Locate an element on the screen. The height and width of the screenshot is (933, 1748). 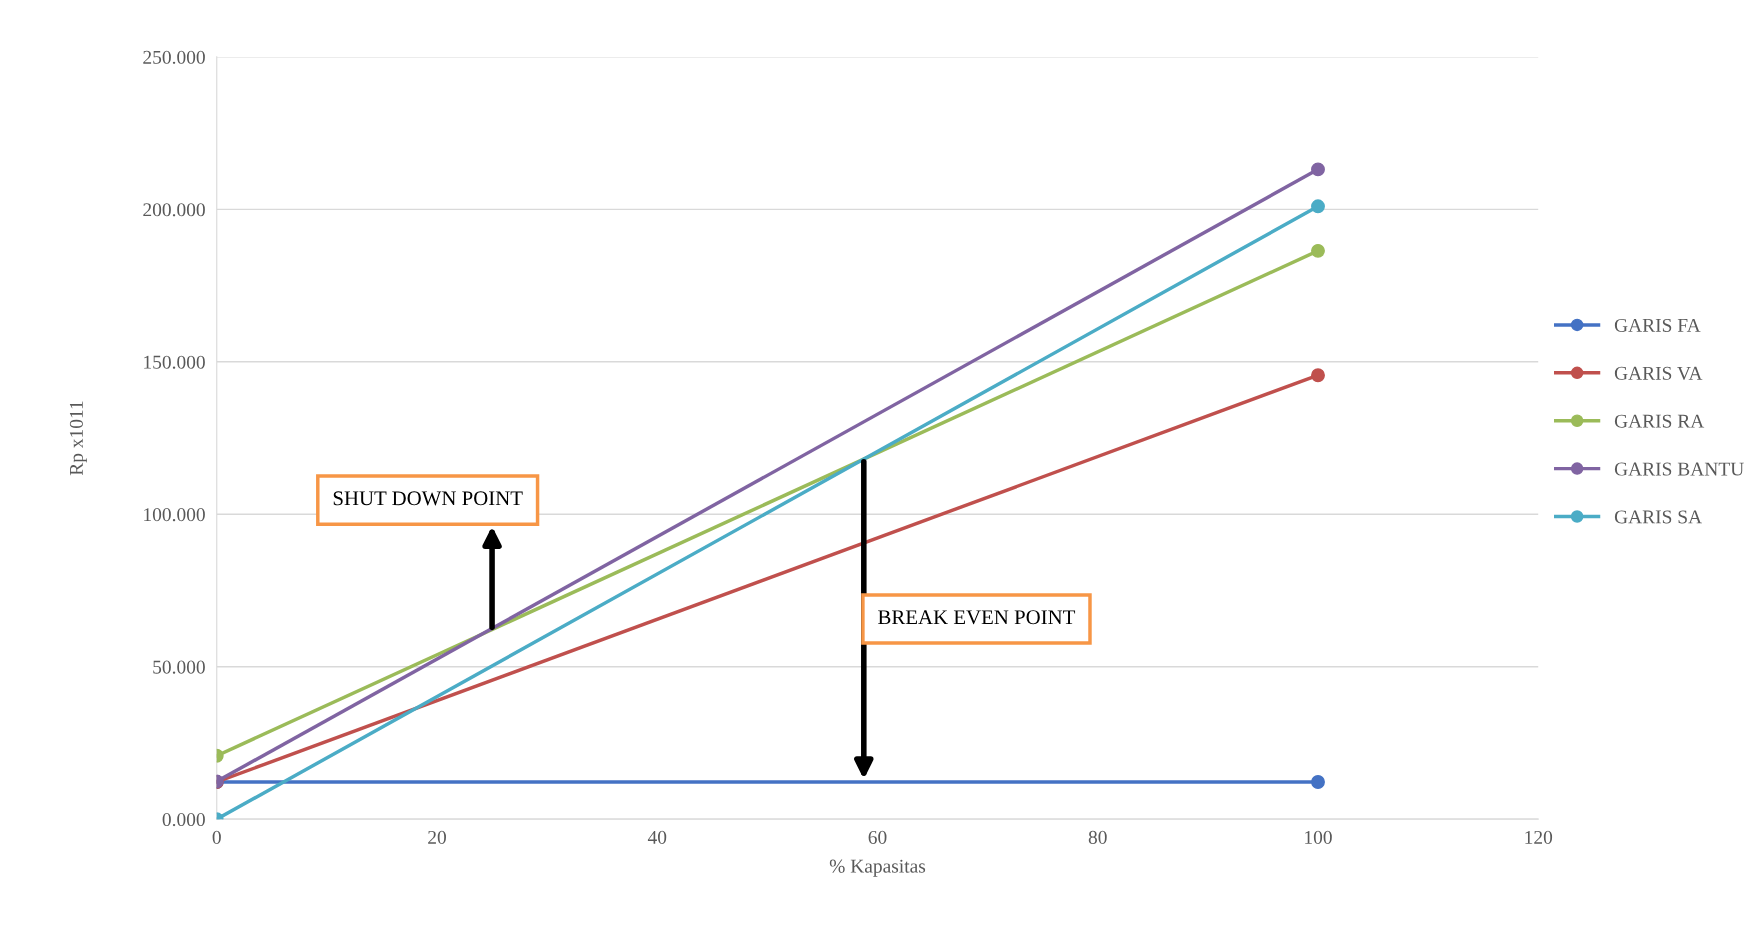
y-axis-title: Rp x1011 is located at coordinates (78, 438).